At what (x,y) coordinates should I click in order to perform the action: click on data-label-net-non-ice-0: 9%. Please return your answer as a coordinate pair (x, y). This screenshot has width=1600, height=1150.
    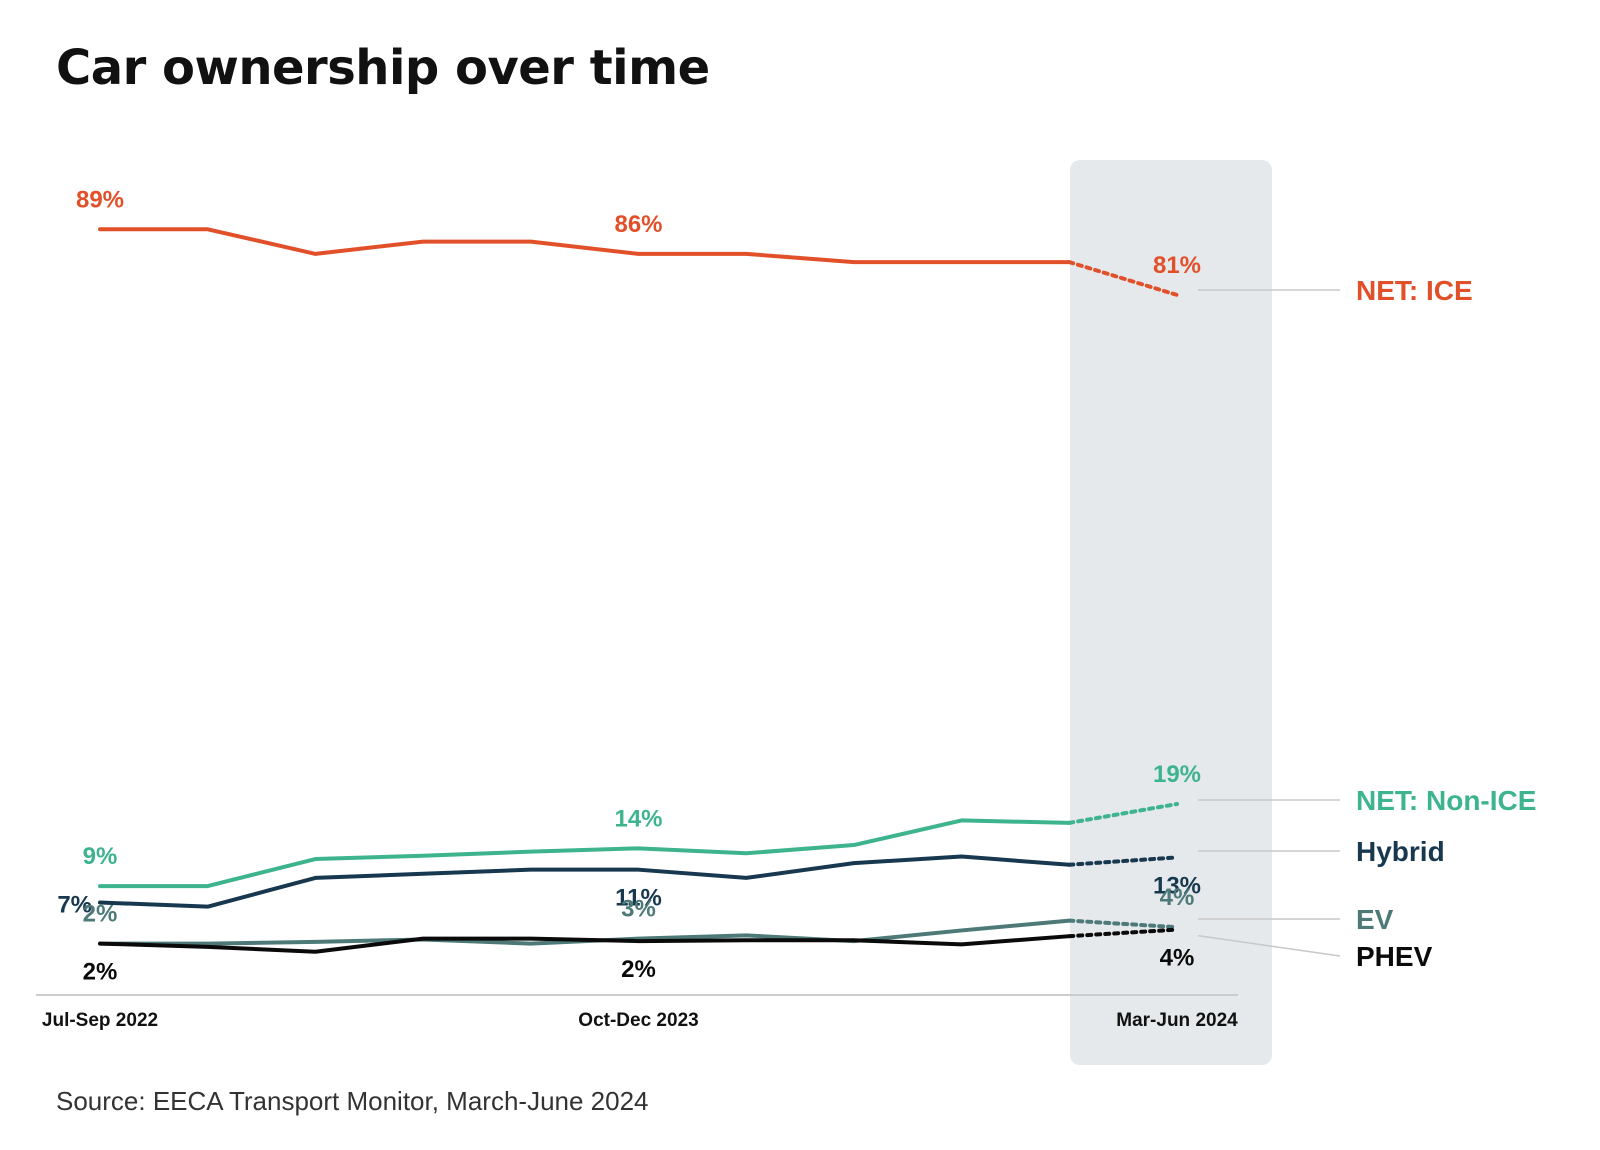
    Looking at the image, I should click on (100, 856).